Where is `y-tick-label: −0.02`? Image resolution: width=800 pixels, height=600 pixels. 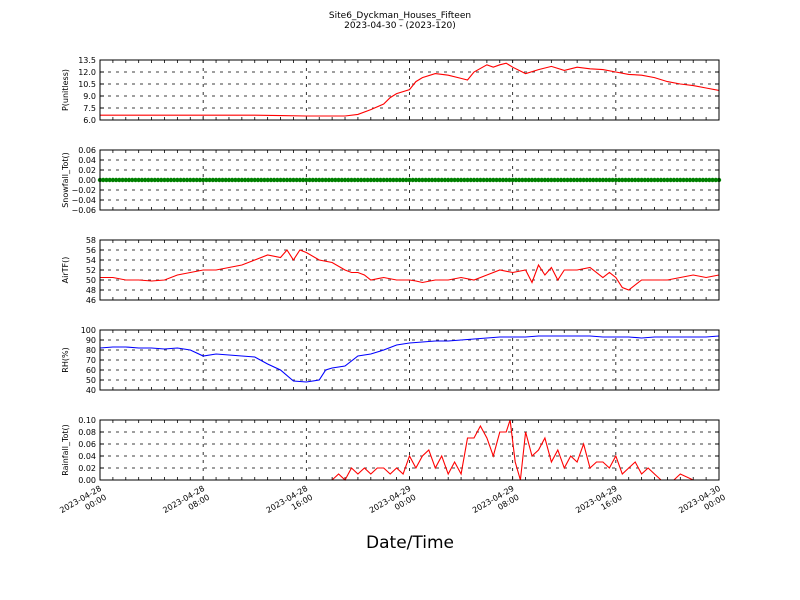 y-tick-label: −0.02 is located at coordinates (83, 190).